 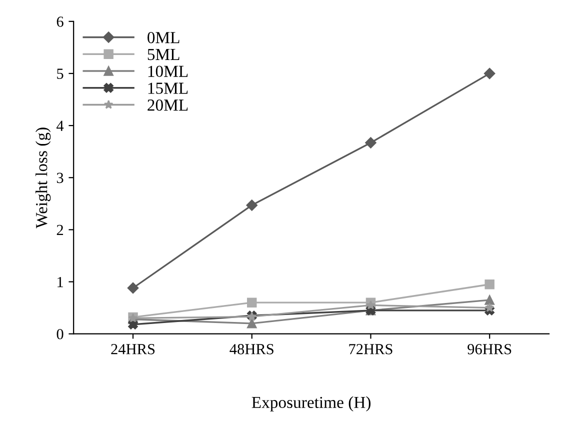 I want to click on y-tick-label: 4, so click(x=60, y=125).